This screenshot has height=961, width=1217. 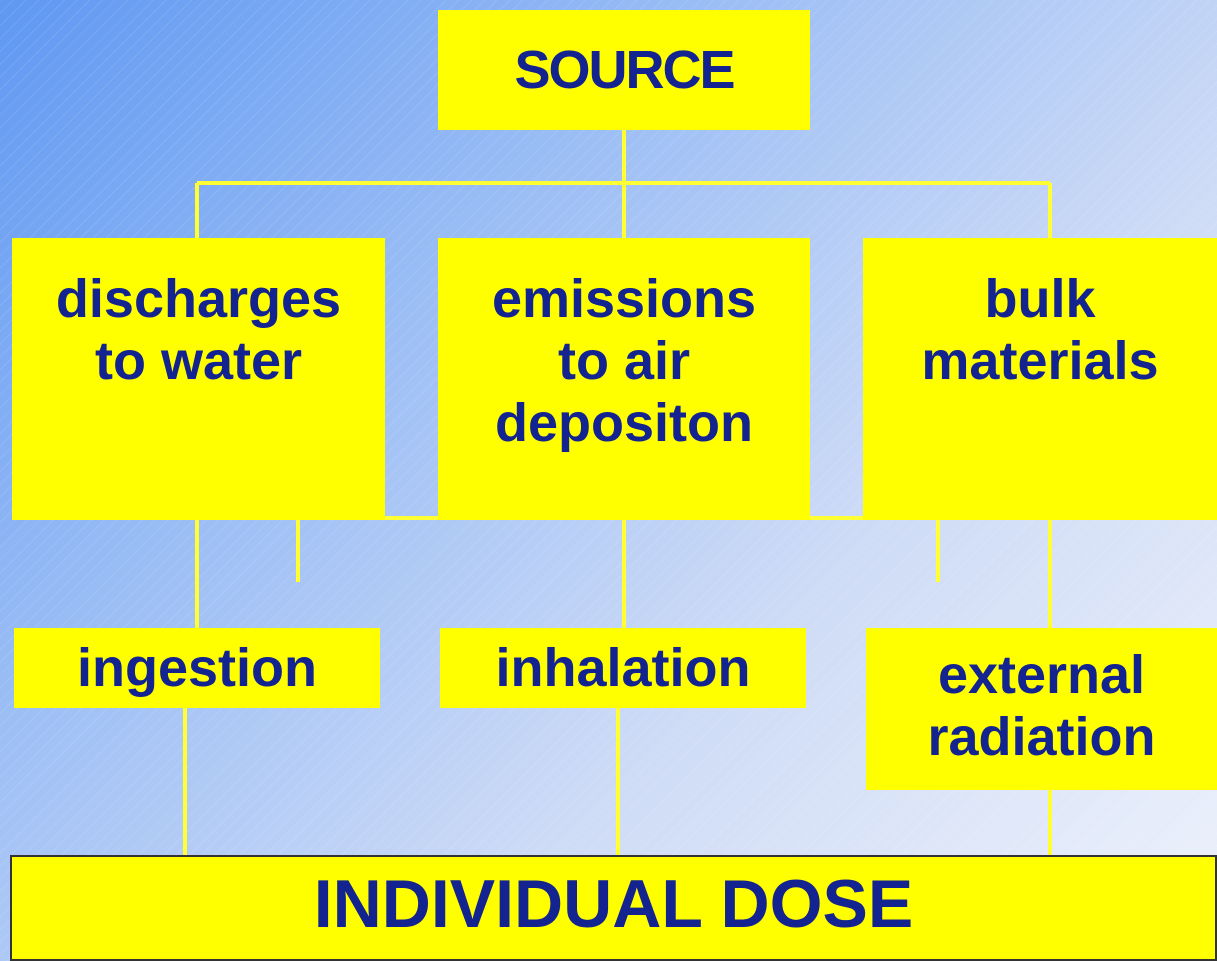 What do you see at coordinates (624, 361) in the screenshot?
I see `node-label: to air` at bounding box center [624, 361].